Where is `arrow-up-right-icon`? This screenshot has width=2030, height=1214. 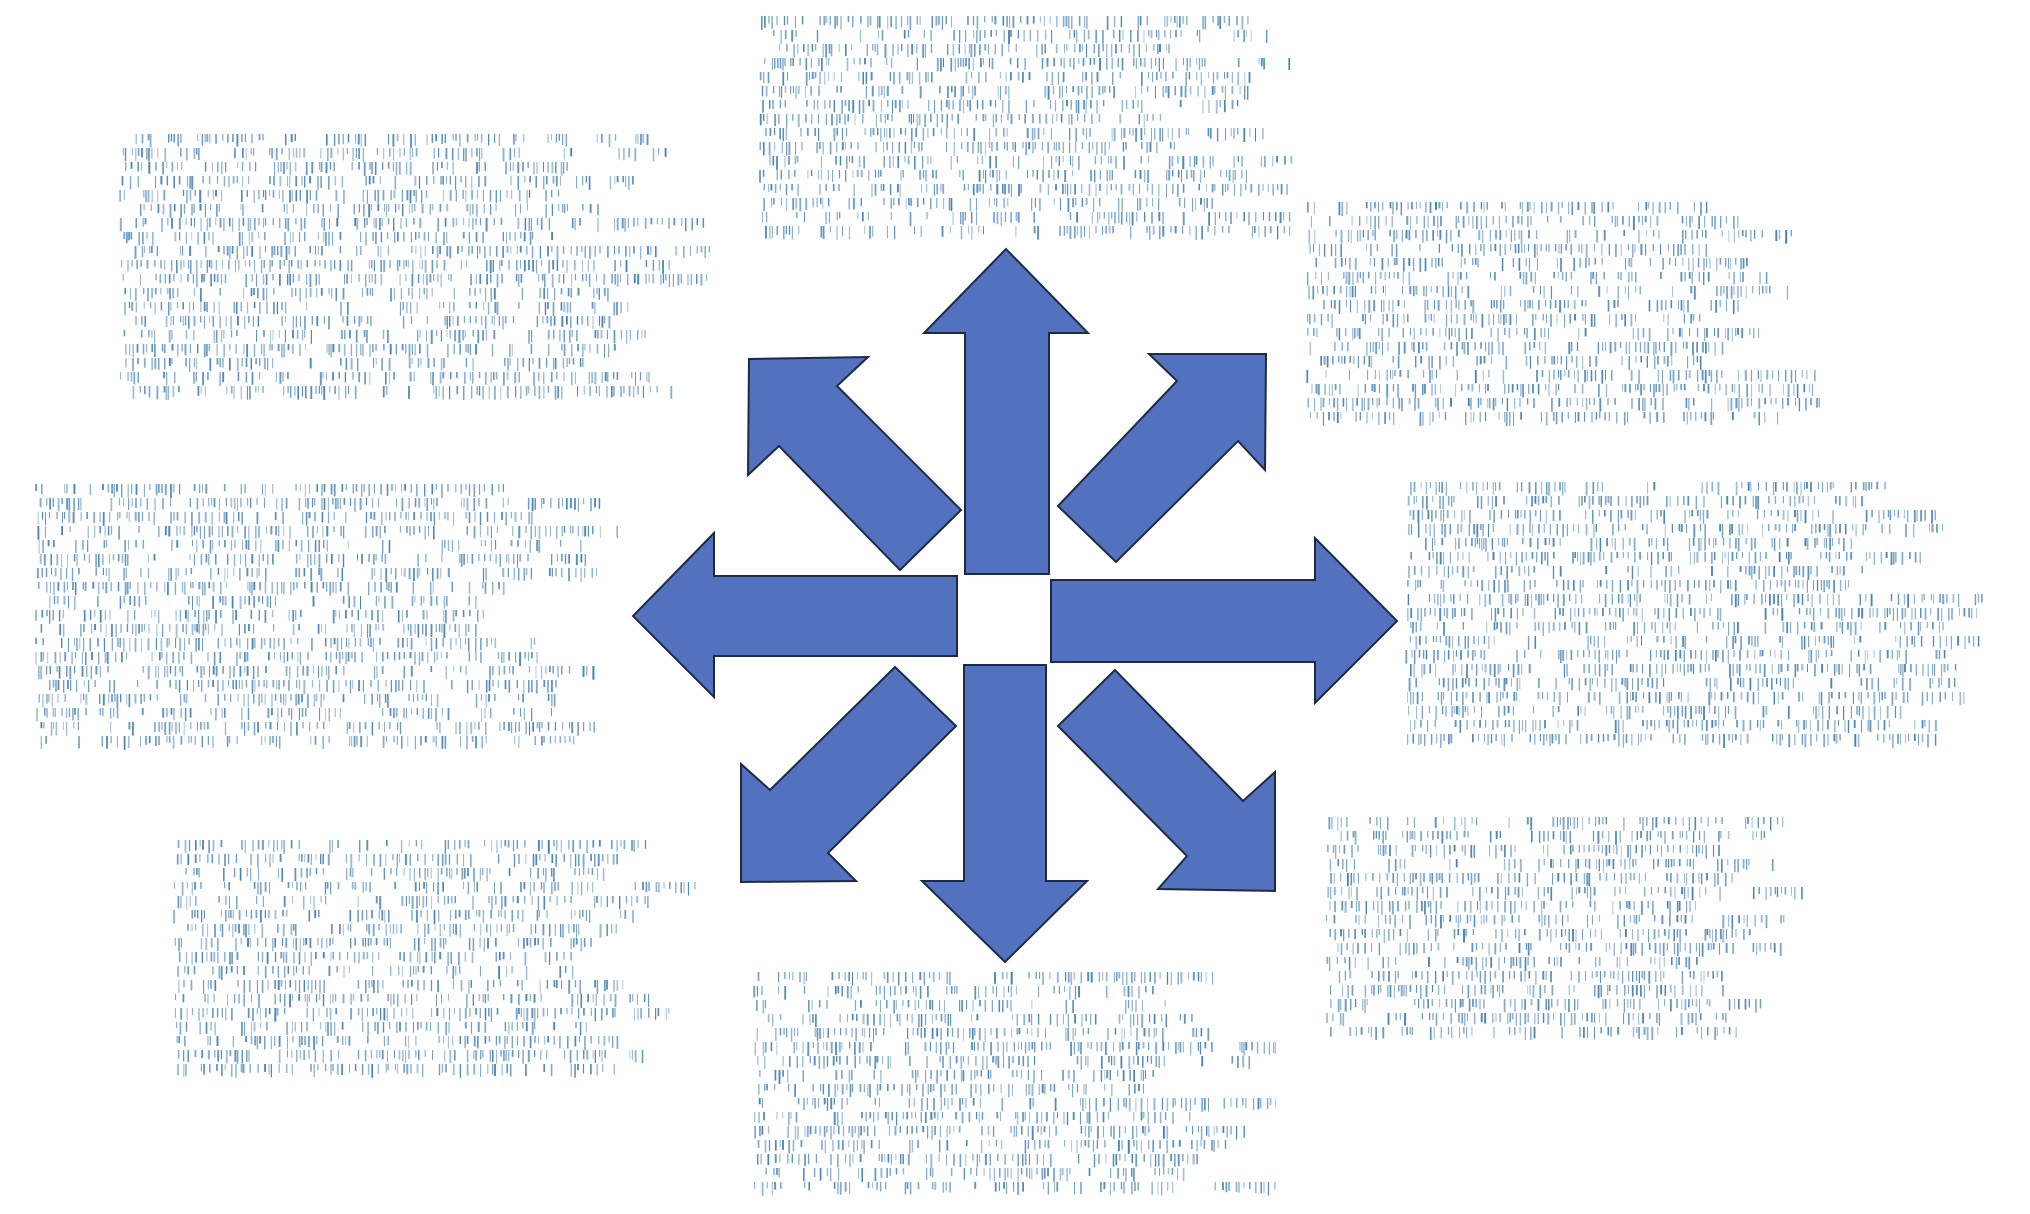
arrow-up-right-icon is located at coordinates (1162, 458).